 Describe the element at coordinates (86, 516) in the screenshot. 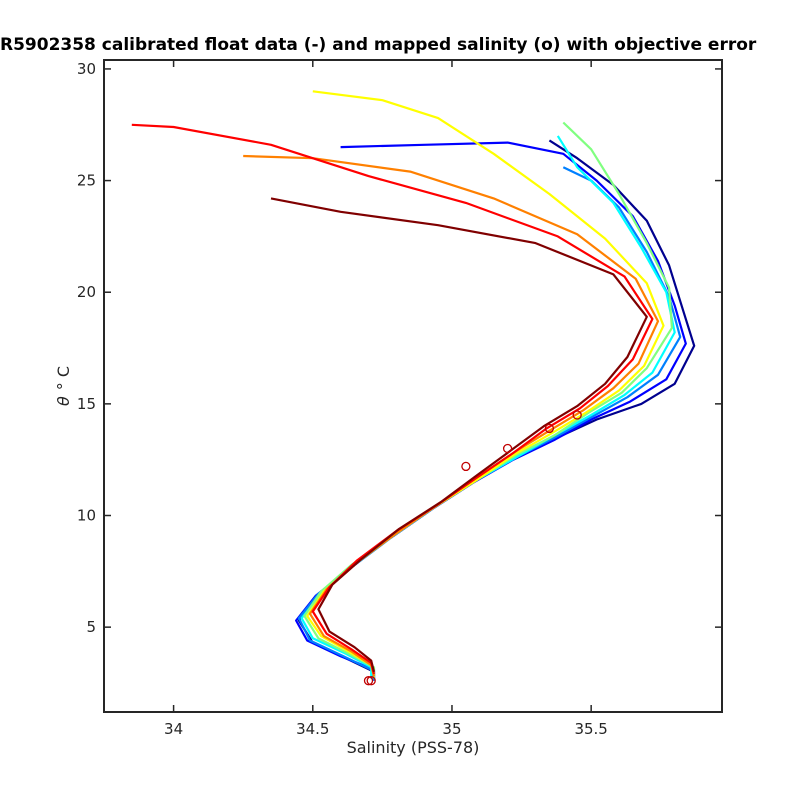

I see `y-tick-label: 10` at that location.